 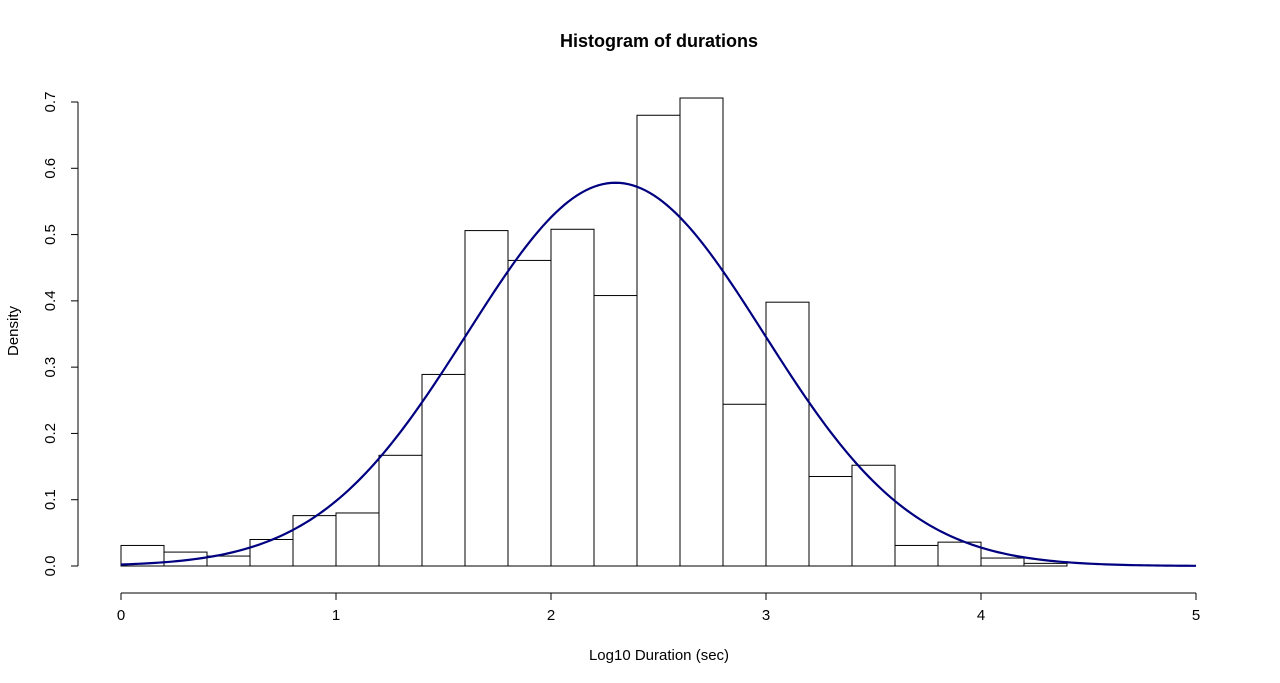 What do you see at coordinates (766, 615) in the screenshot?
I see `x-tick-label: 3` at bounding box center [766, 615].